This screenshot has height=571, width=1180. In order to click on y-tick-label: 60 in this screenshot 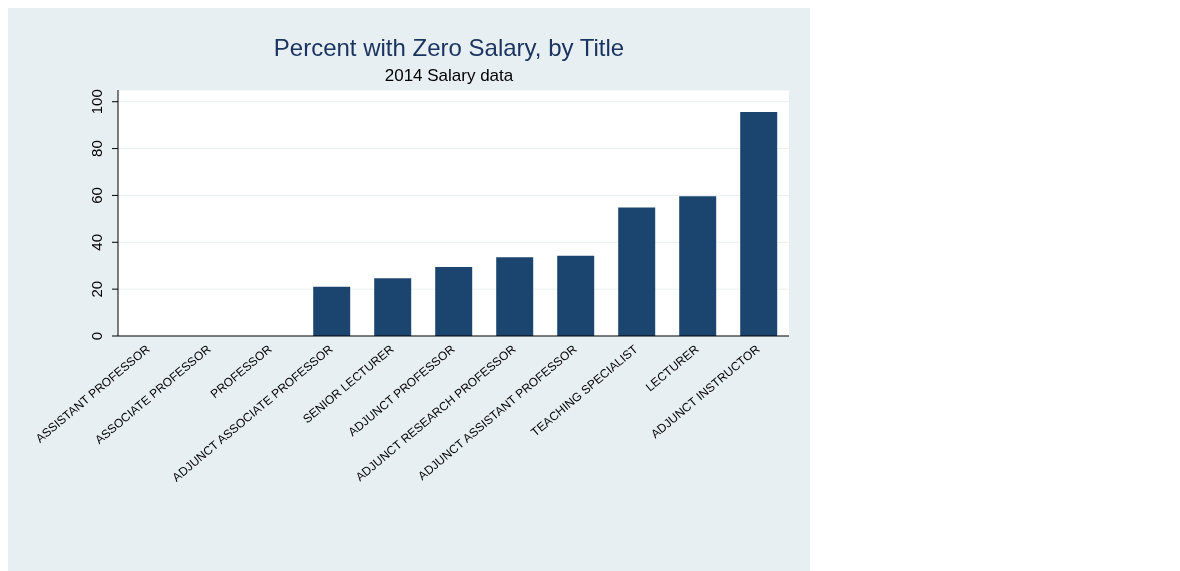, I will do `click(96, 195)`.